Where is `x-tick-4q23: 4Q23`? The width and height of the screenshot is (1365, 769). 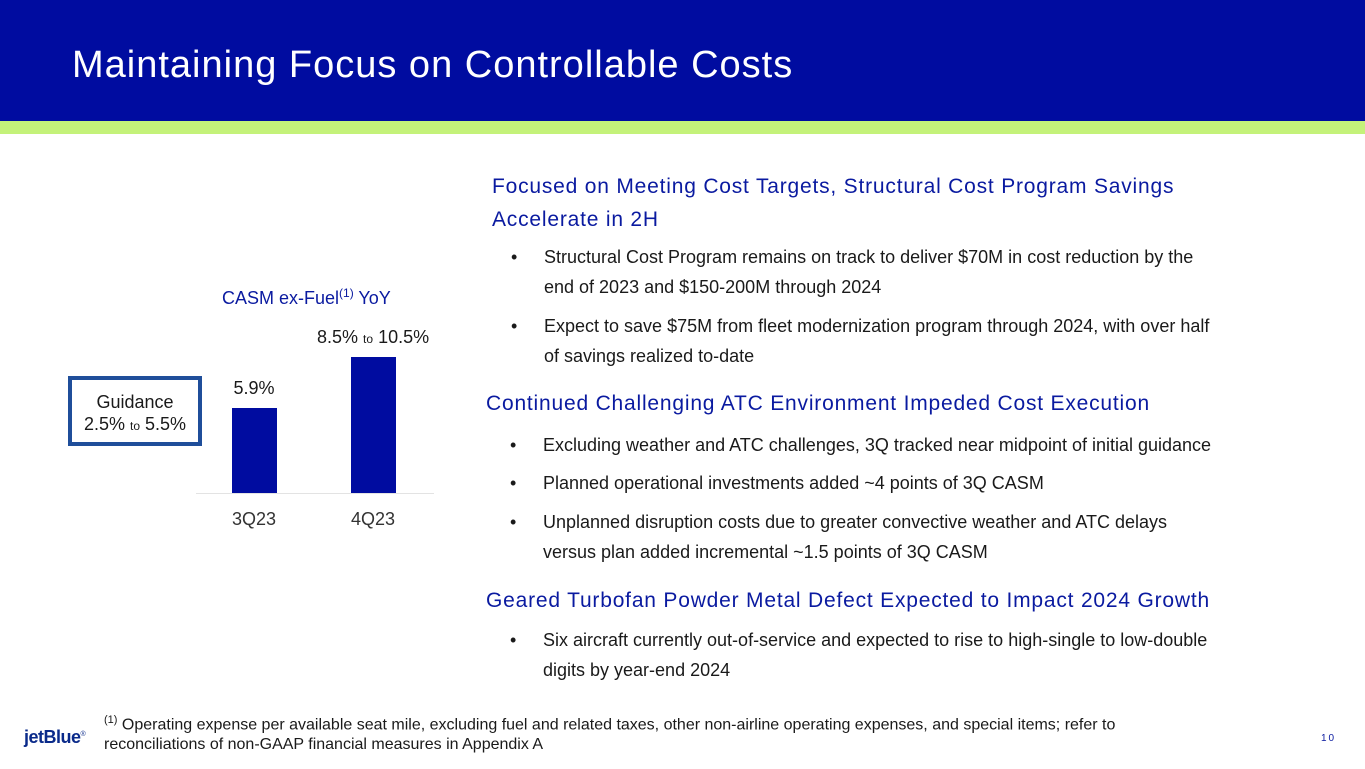
x-tick-4q23: 4Q23 is located at coordinates (373, 519).